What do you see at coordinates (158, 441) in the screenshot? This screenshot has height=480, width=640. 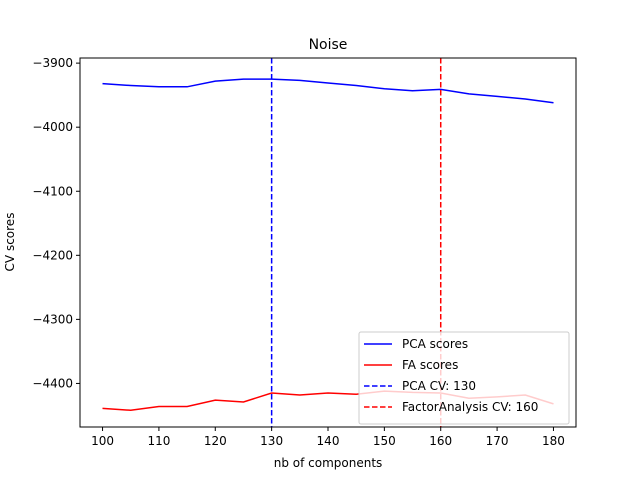 I see `x-tick-label: 110` at bounding box center [158, 441].